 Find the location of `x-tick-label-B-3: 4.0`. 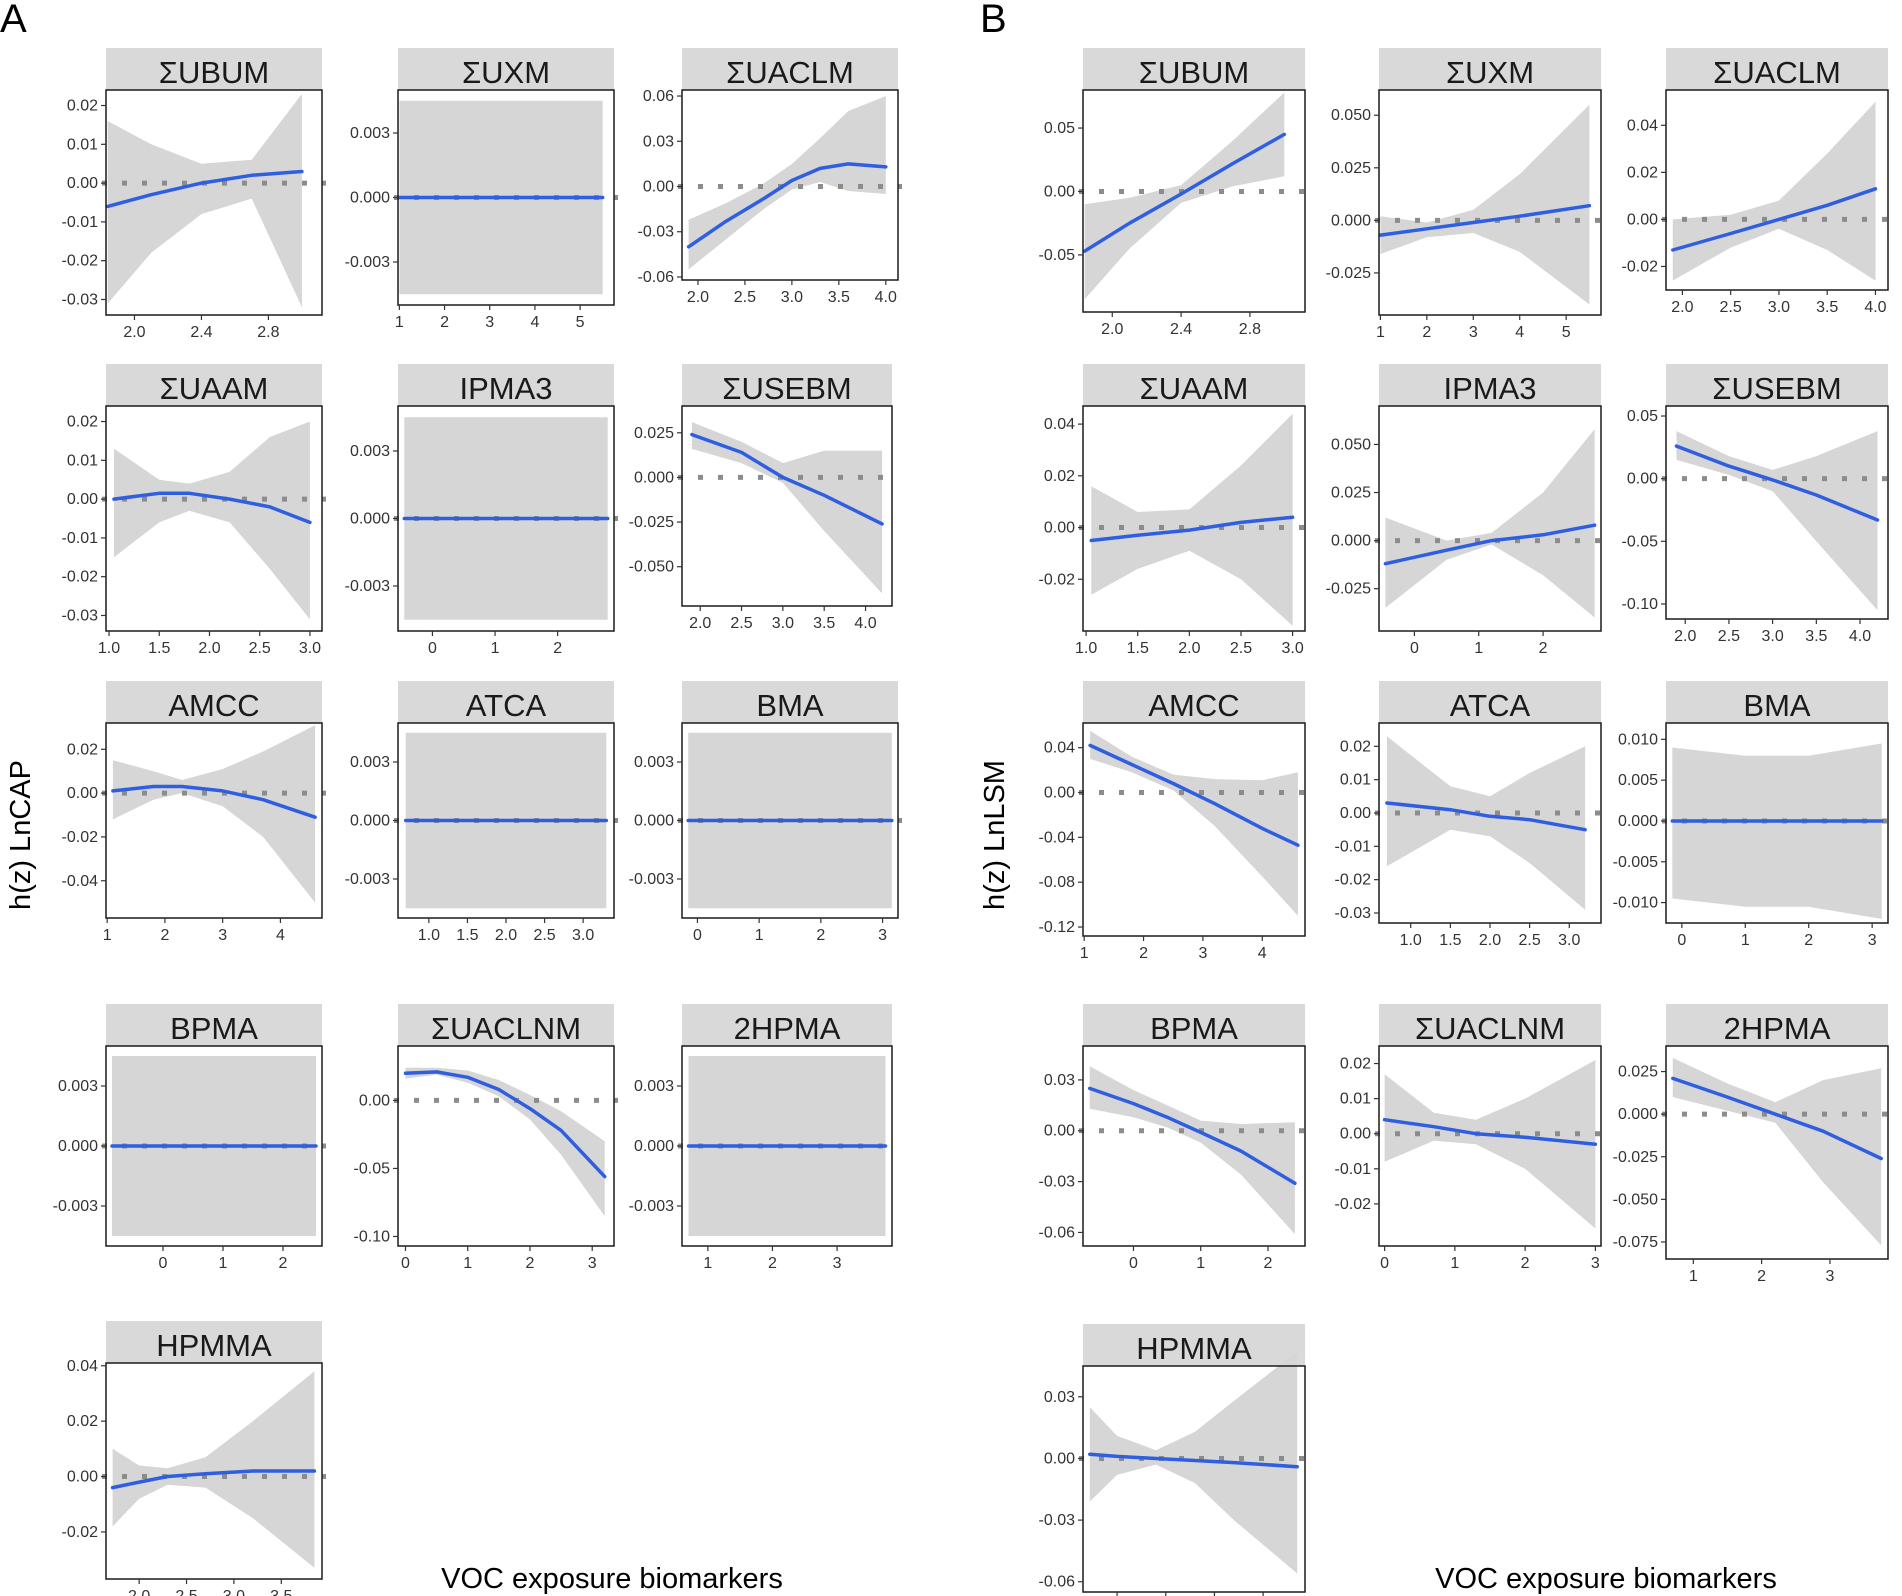

x-tick-label-B-3: 4.0 is located at coordinates (1875, 307).